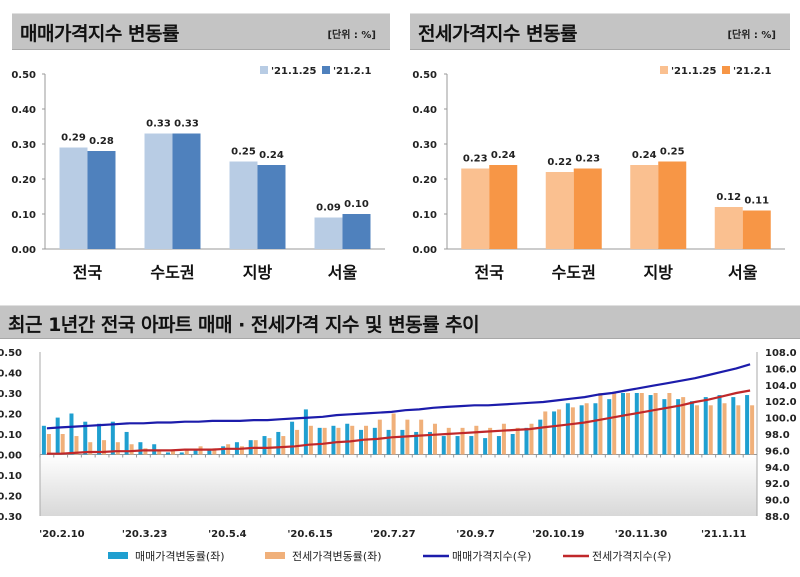 This screenshot has height=577, width=800. Describe the element at coordinates (781, 353) in the screenshot. I see `right-tick-label: 108.0` at that location.